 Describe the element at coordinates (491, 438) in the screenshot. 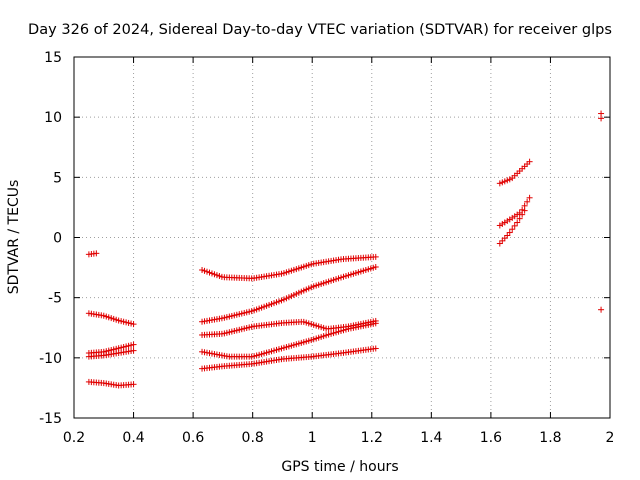

I see `x-tick-label: 1.6` at that location.